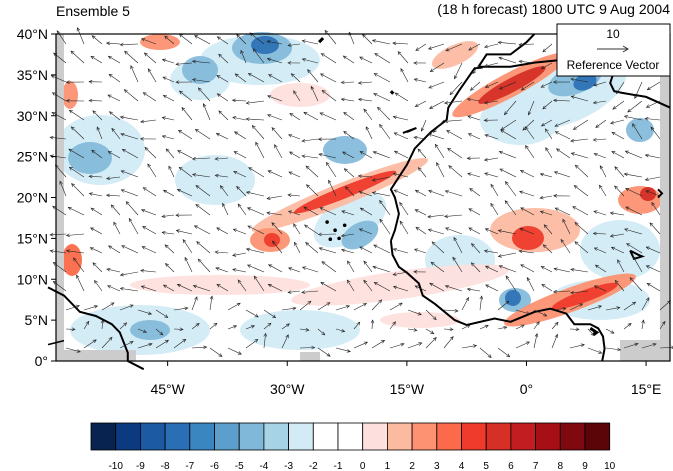  Describe the element at coordinates (613, 65) in the screenshot. I see `reference-vector-label: Reference Vector` at that location.